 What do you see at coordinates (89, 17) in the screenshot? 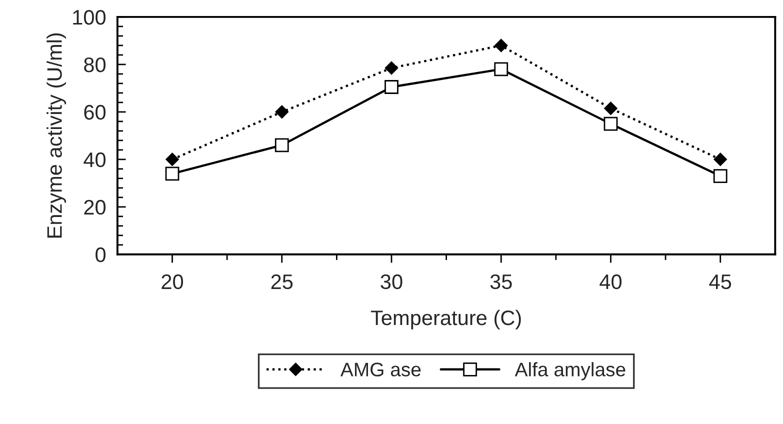
I see `y-tick-label: 100` at bounding box center [89, 17].